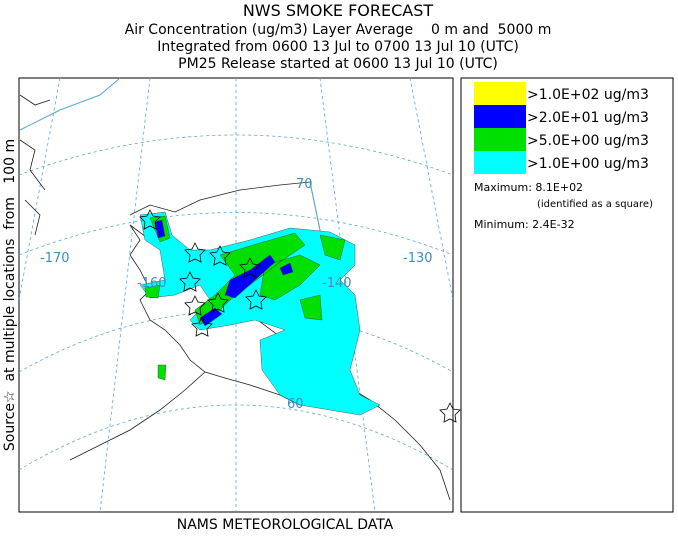 The height and width of the screenshot is (536, 678). Describe the element at coordinates (595, 204) in the screenshot. I see `maximum-note: (identified as a square)` at that location.